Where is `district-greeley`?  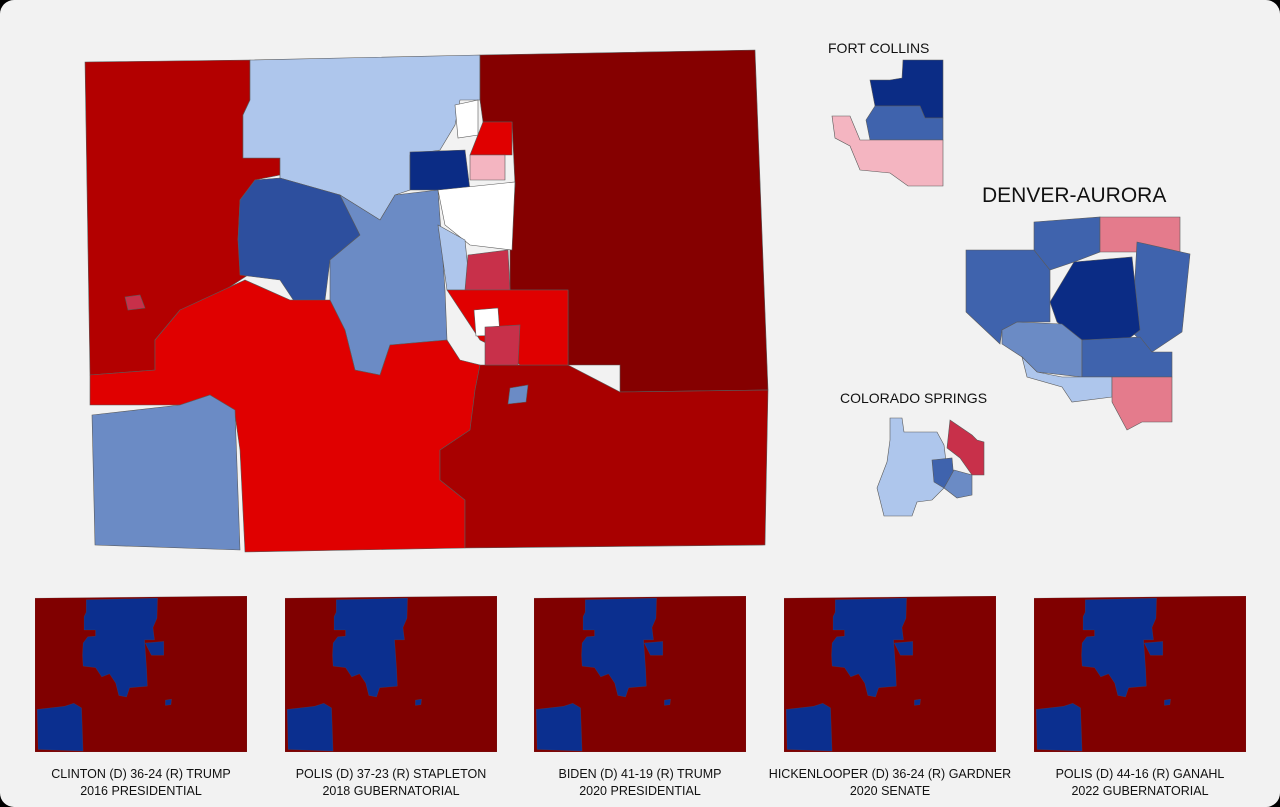
district-greeley is located at coordinates (491, 138).